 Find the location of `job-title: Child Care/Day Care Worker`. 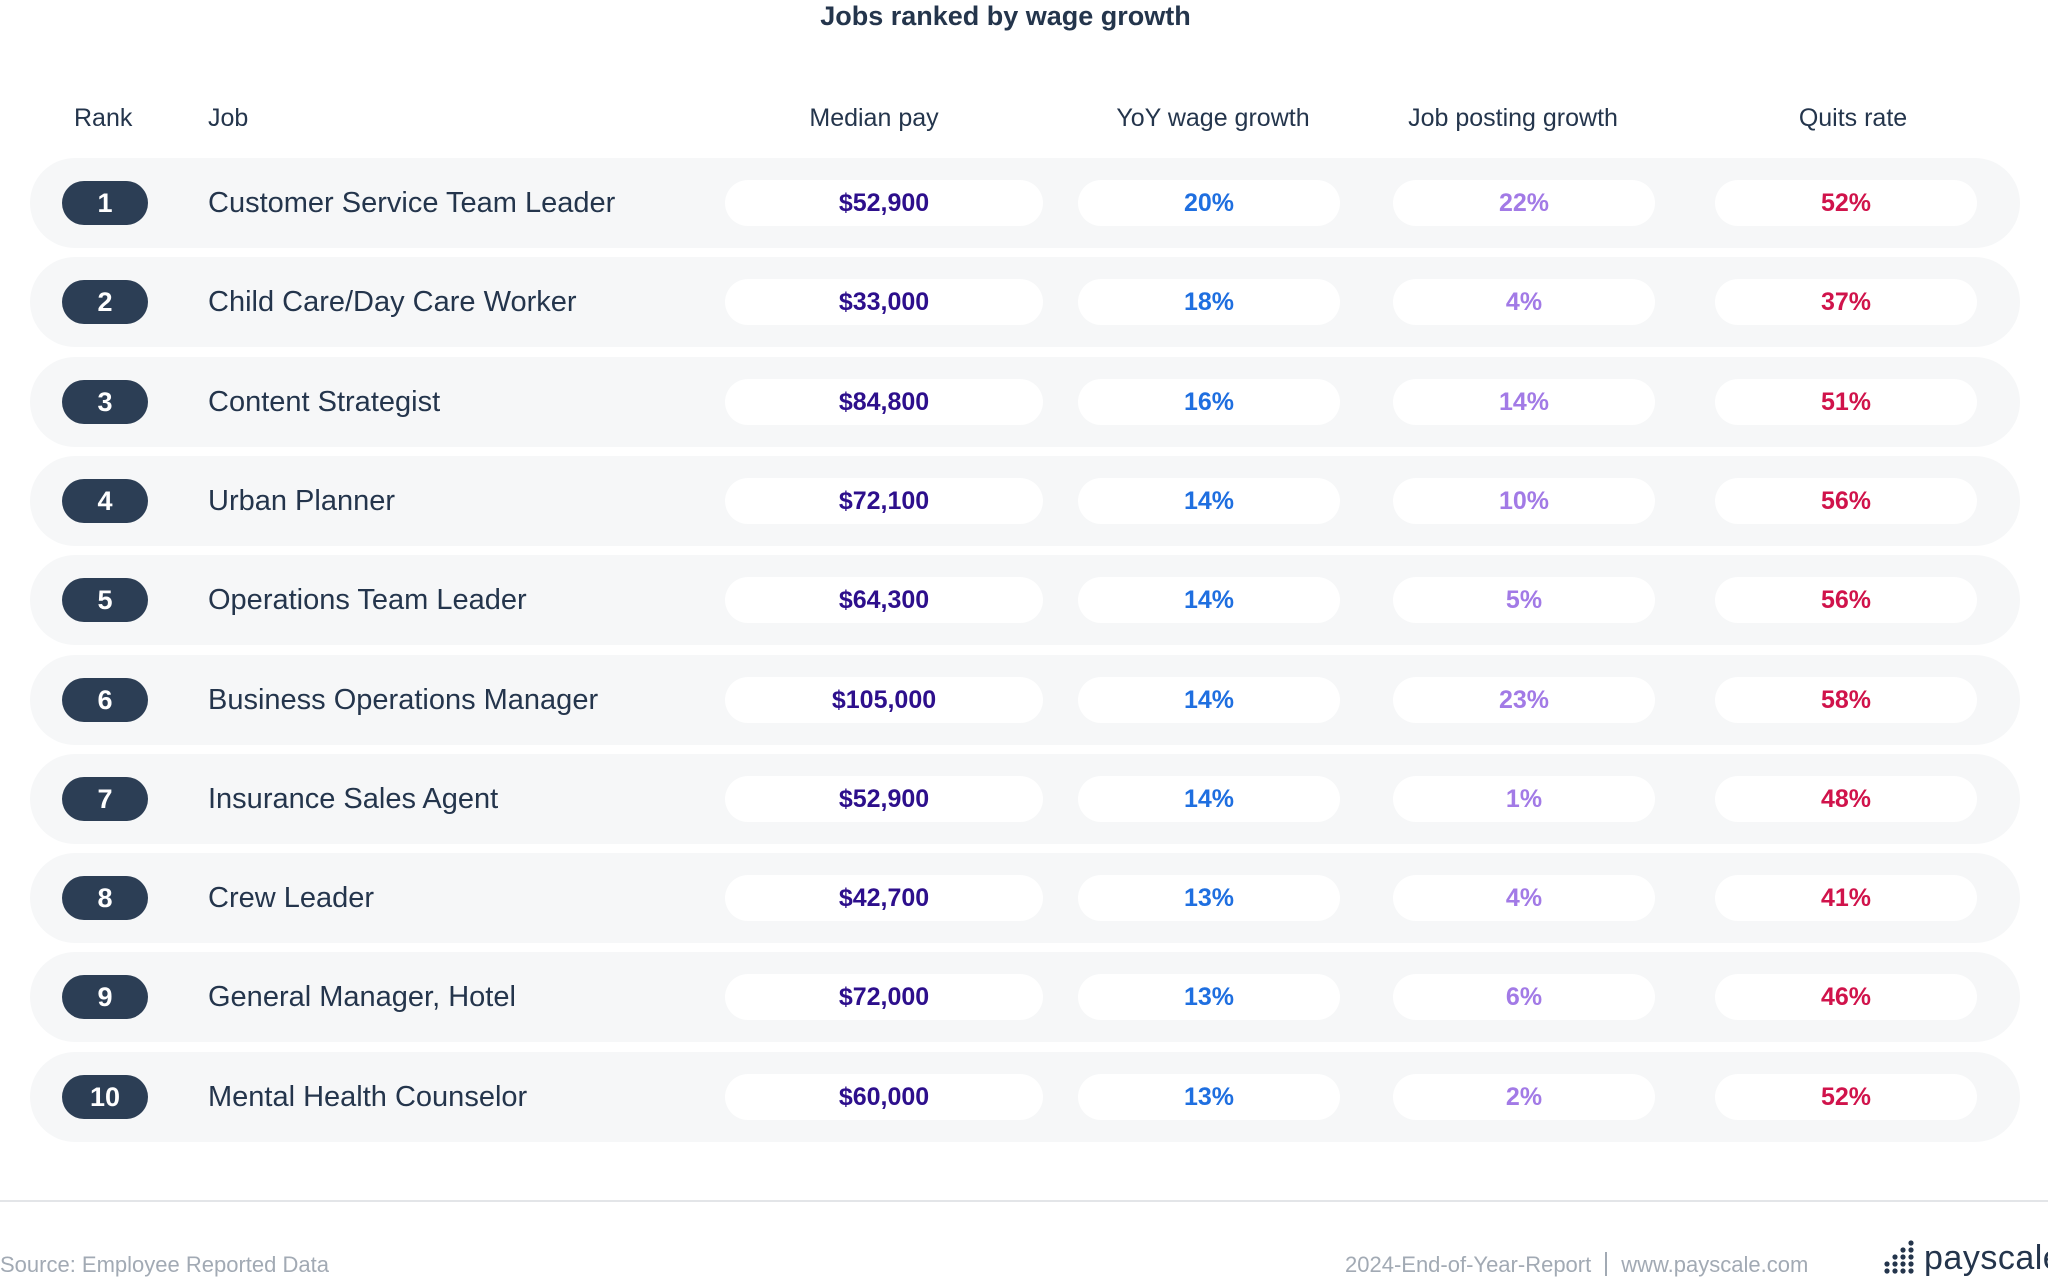

job-title: Child Care/Day Care Worker is located at coordinates (392, 302).